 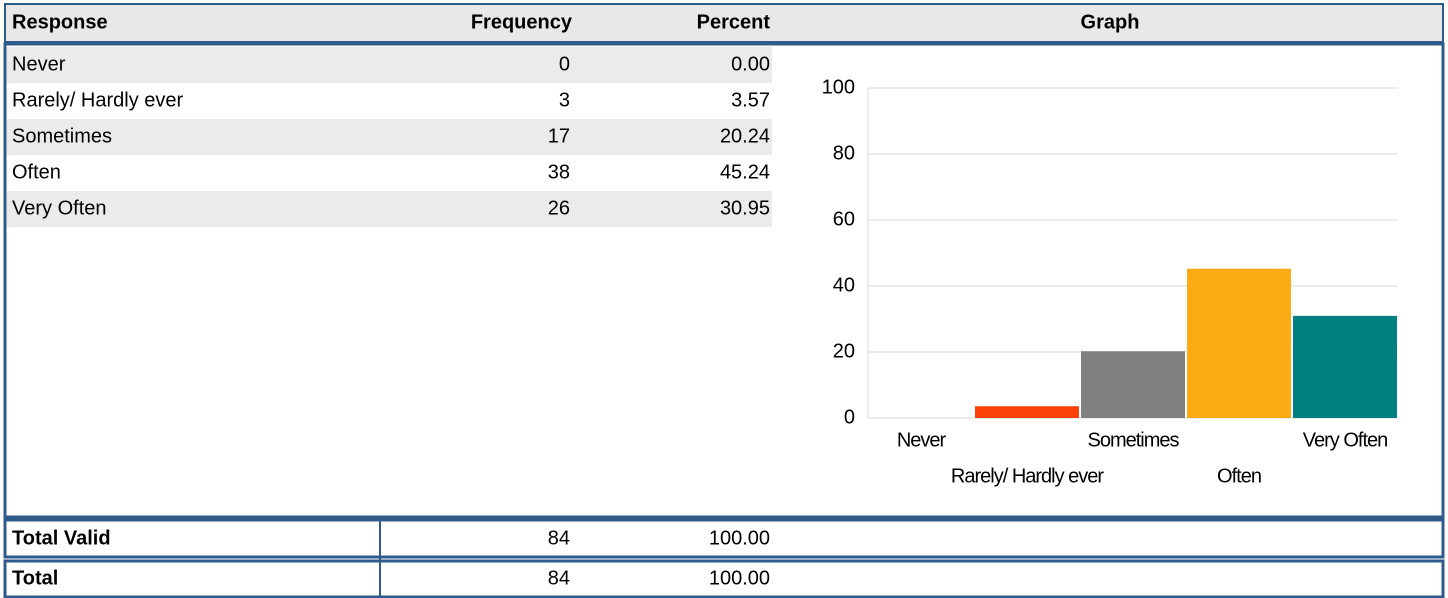 I want to click on x-tick-label: Rarely/ Hardly ever, so click(x=1028, y=476).